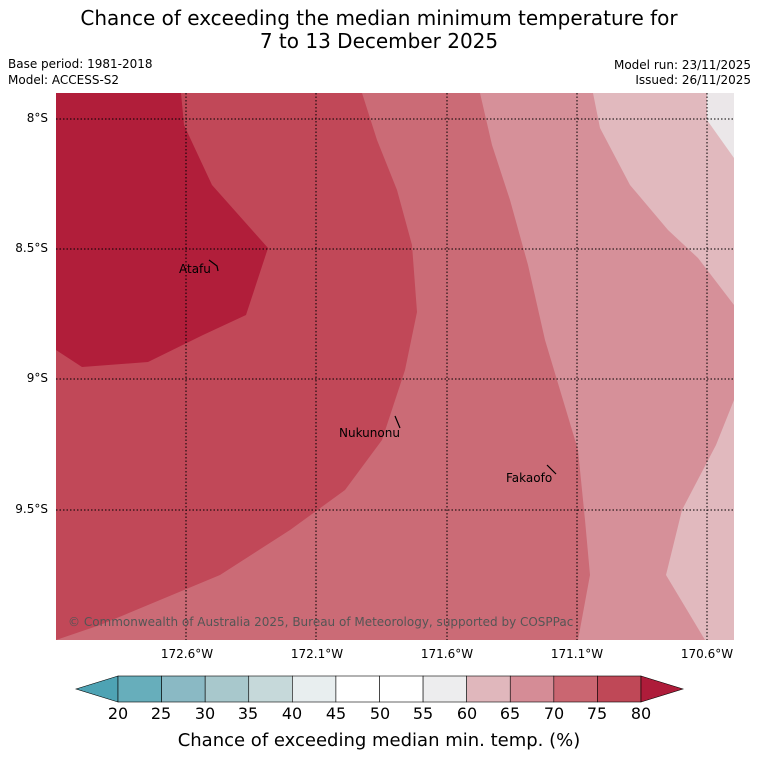 The image size is (758, 781). Describe the element at coordinates (707, 654) in the screenshot. I see `lon-label-170-6w: 170.6°W` at that location.